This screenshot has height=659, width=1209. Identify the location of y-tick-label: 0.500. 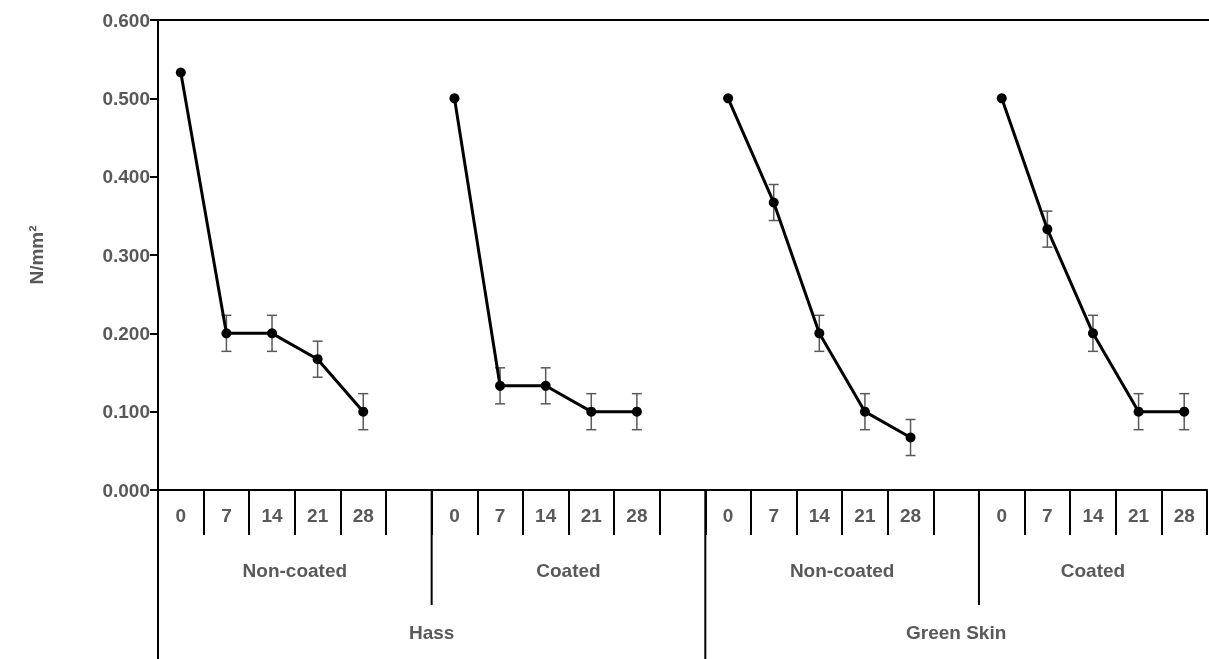
(126, 98).